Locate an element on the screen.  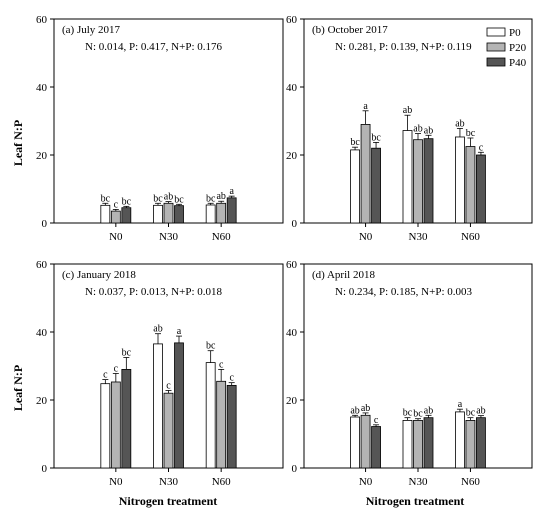
panel-title: (a) July 2017 is located at coordinates (91, 30).